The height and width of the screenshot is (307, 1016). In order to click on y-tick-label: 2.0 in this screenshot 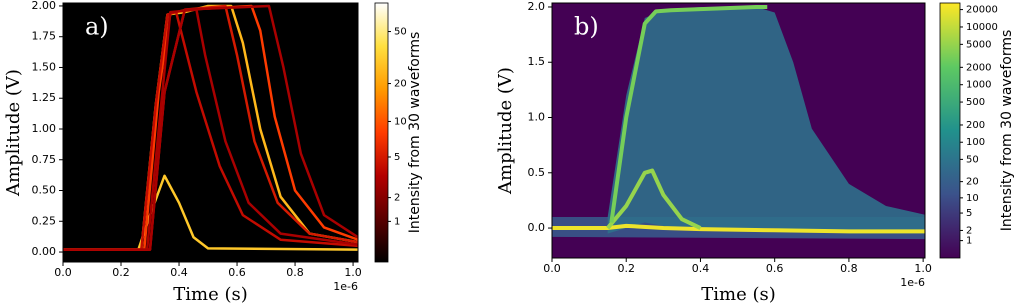, I will do `click(537, 6)`.